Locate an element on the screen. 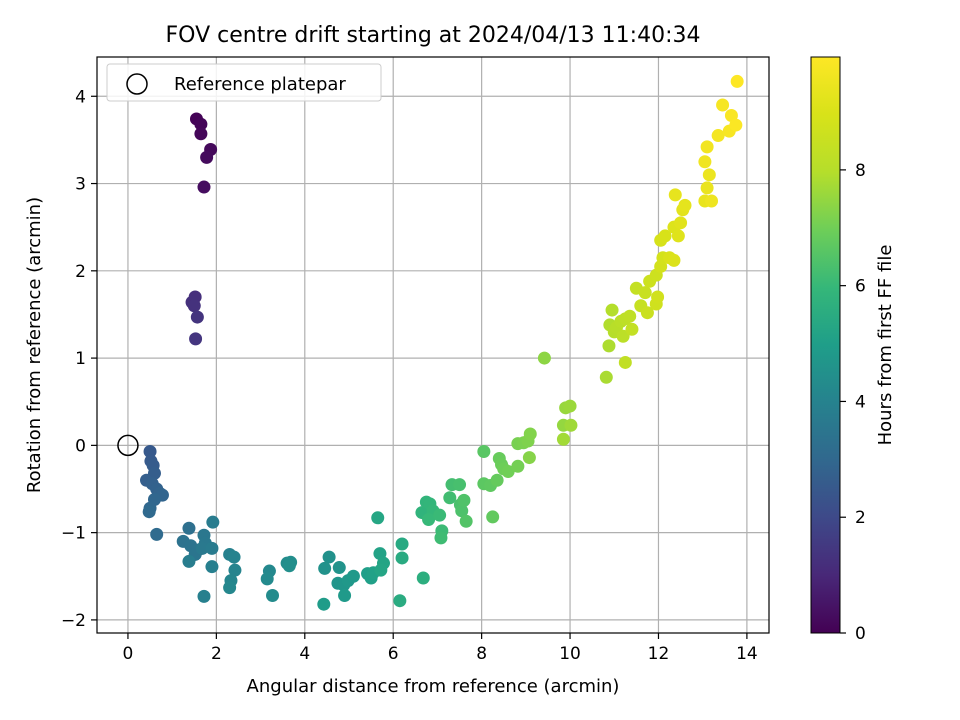 The image size is (960, 720). y-tick-label: 0 is located at coordinates (80, 446).